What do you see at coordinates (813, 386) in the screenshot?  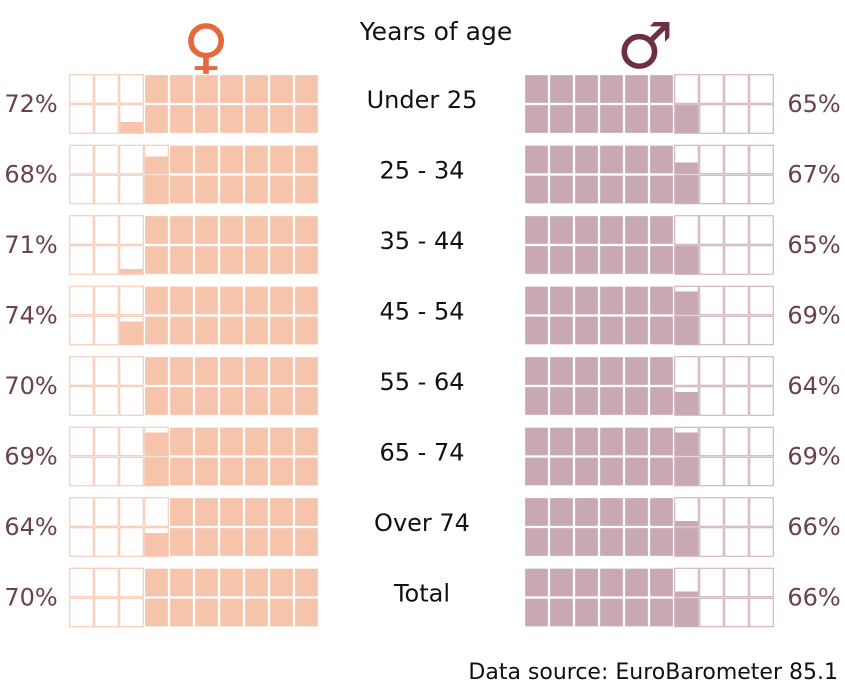 I see `male-value-label: 64%` at bounding box center [813, 386].